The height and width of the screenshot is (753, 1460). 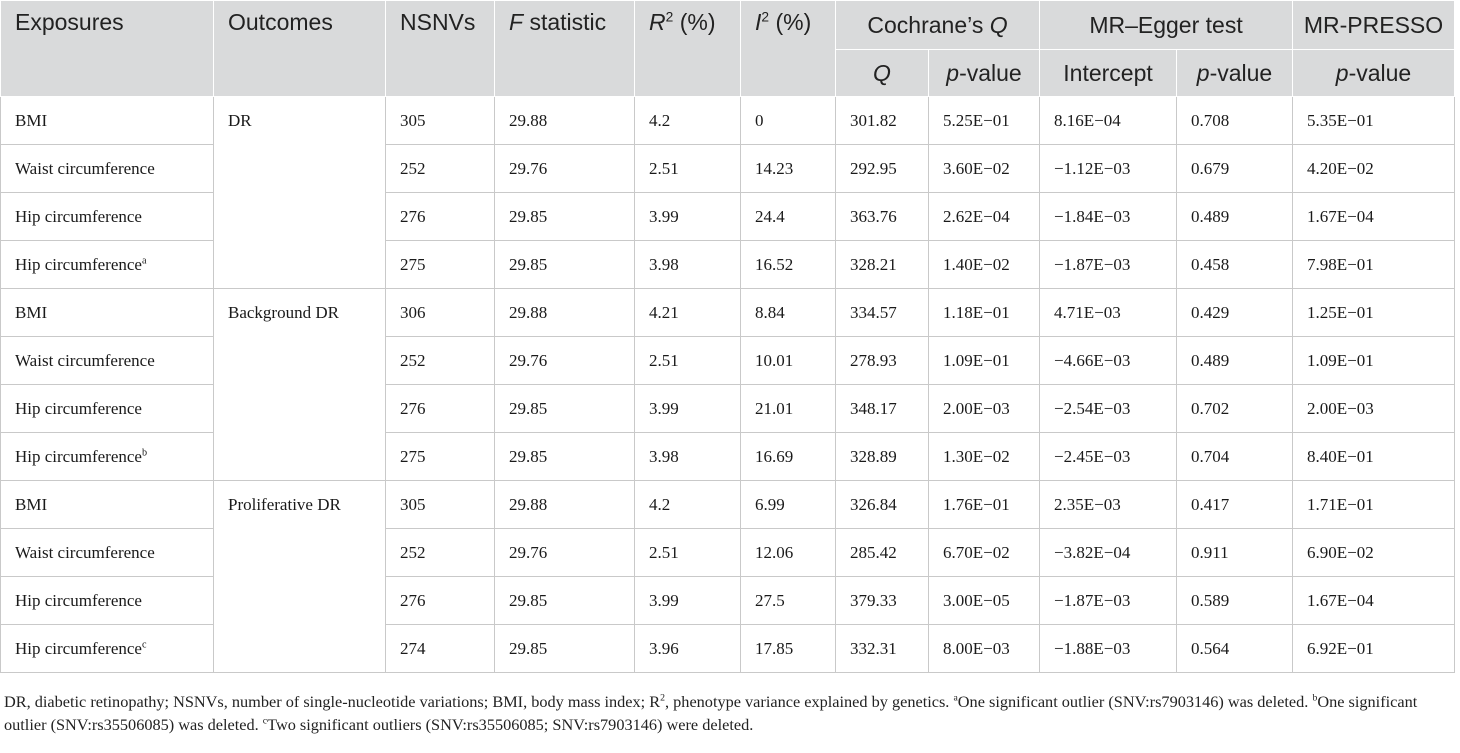 What do you see at coordinates (788, 264) in the screenshot?
I see `i2-cell: 16.52` at bounding box center [788, 264].